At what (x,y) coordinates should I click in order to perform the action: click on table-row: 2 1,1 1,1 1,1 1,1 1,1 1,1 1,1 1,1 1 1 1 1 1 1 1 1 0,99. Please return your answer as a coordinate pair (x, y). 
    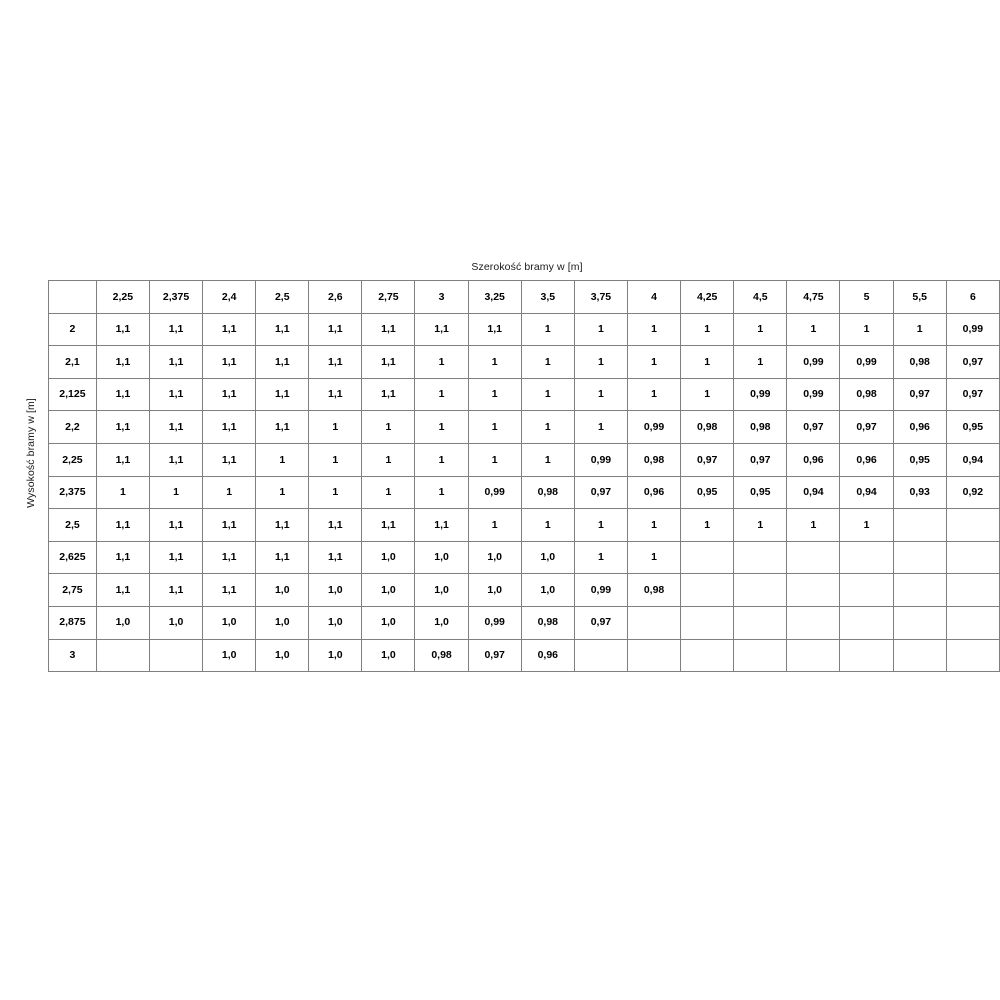
    Looking at the image, I should click on (524, 329).